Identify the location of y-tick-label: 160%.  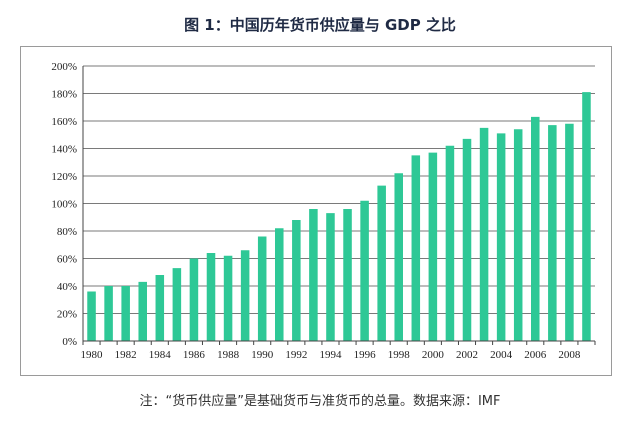
(64, 122).